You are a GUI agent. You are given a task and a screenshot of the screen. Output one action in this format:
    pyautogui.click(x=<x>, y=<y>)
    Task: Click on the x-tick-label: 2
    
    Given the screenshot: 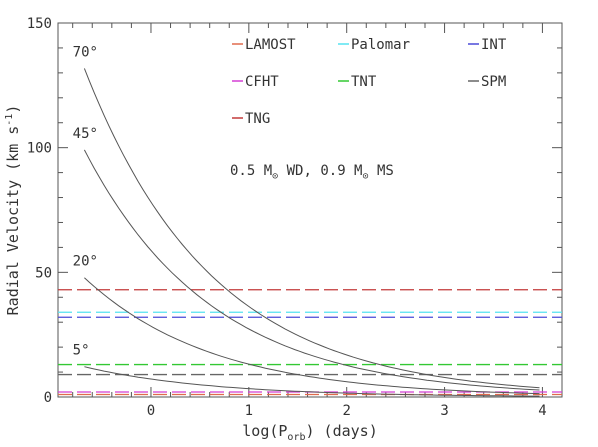 What is the action you would take?
    pyautogui.click(x=346, y=411)
    